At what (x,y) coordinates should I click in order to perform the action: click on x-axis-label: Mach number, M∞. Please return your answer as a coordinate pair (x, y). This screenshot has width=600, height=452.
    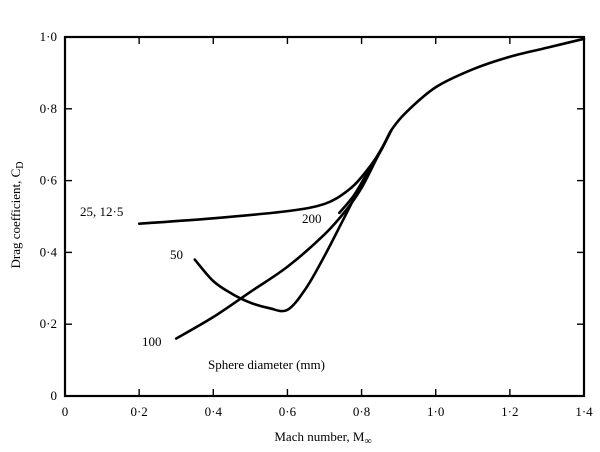
    Looking at the image, I should click on (322, 438).